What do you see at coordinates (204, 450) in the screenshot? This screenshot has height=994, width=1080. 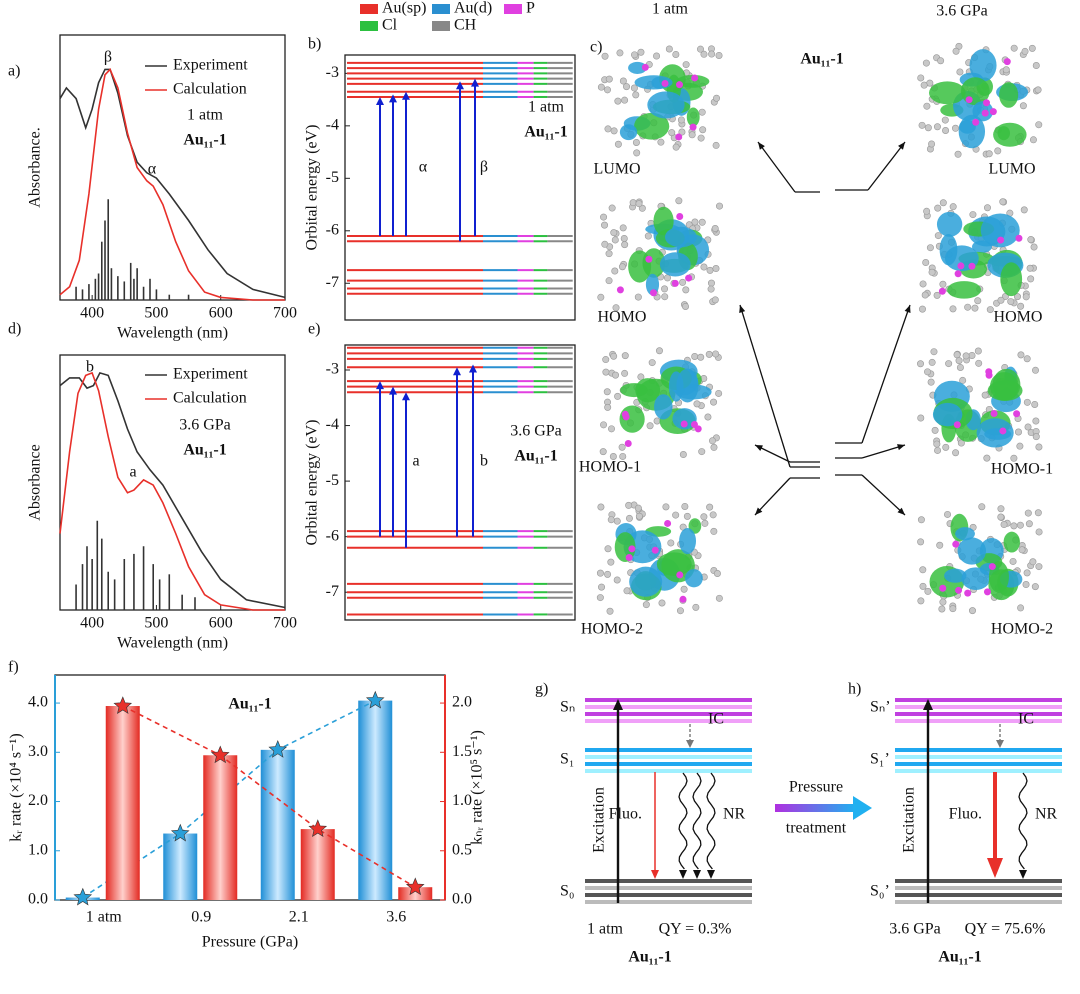 I see `compound: Au₁₁-1` at bounding box center [204, 450].